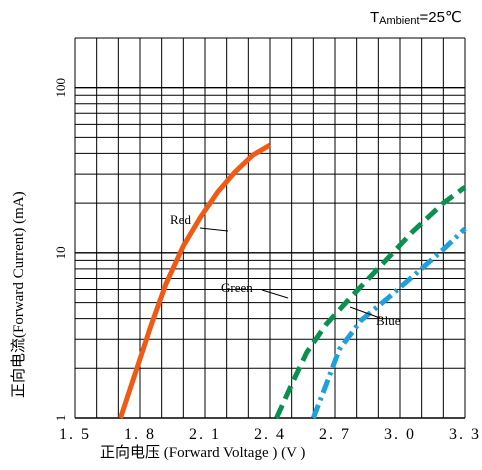  Describe the element at coordinates (237, 287) in the screenshot. I see `series-green-label: Green` at that location.